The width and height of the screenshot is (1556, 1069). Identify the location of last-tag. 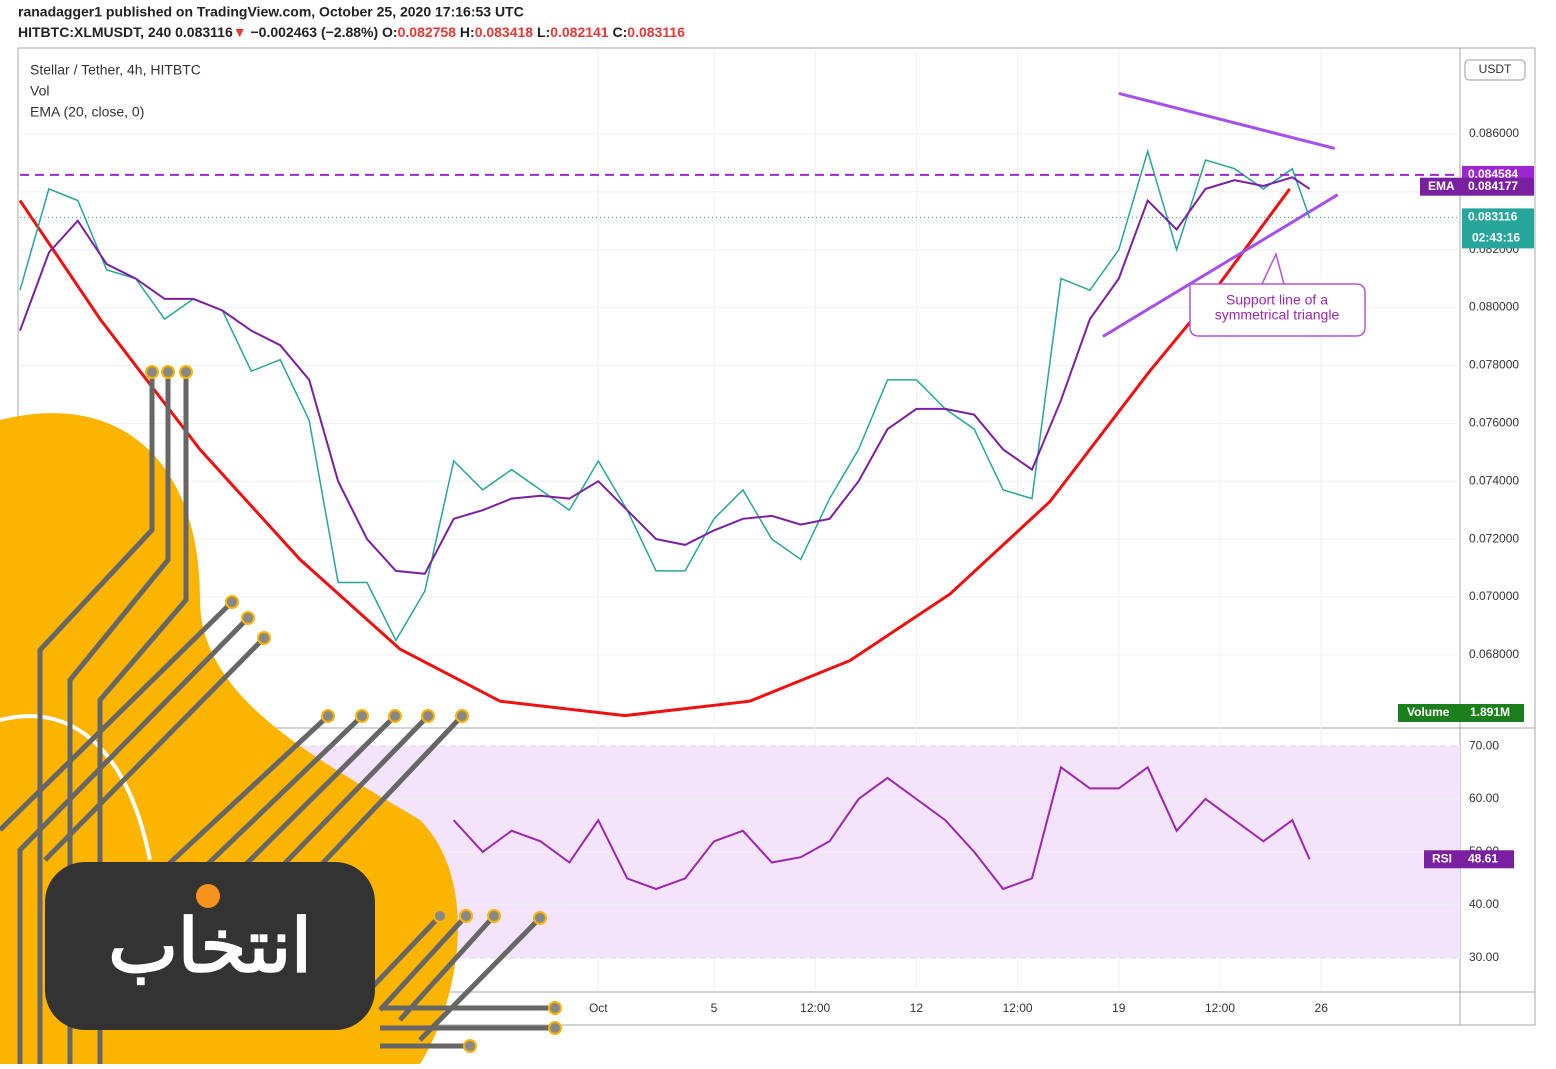
(1498, 228).